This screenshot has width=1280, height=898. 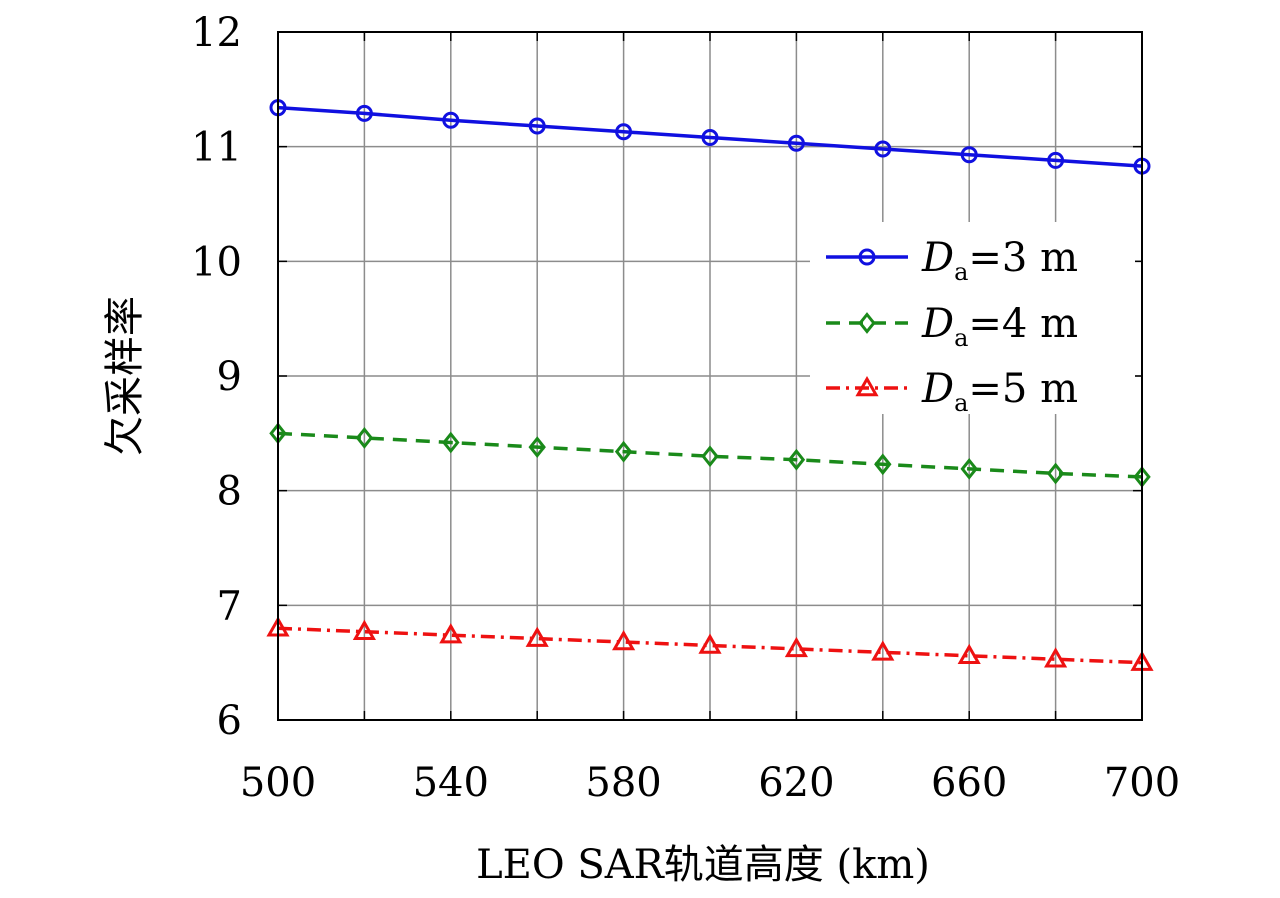 I want to click on x-tick-label: 700, so click(x=1142, y=783).